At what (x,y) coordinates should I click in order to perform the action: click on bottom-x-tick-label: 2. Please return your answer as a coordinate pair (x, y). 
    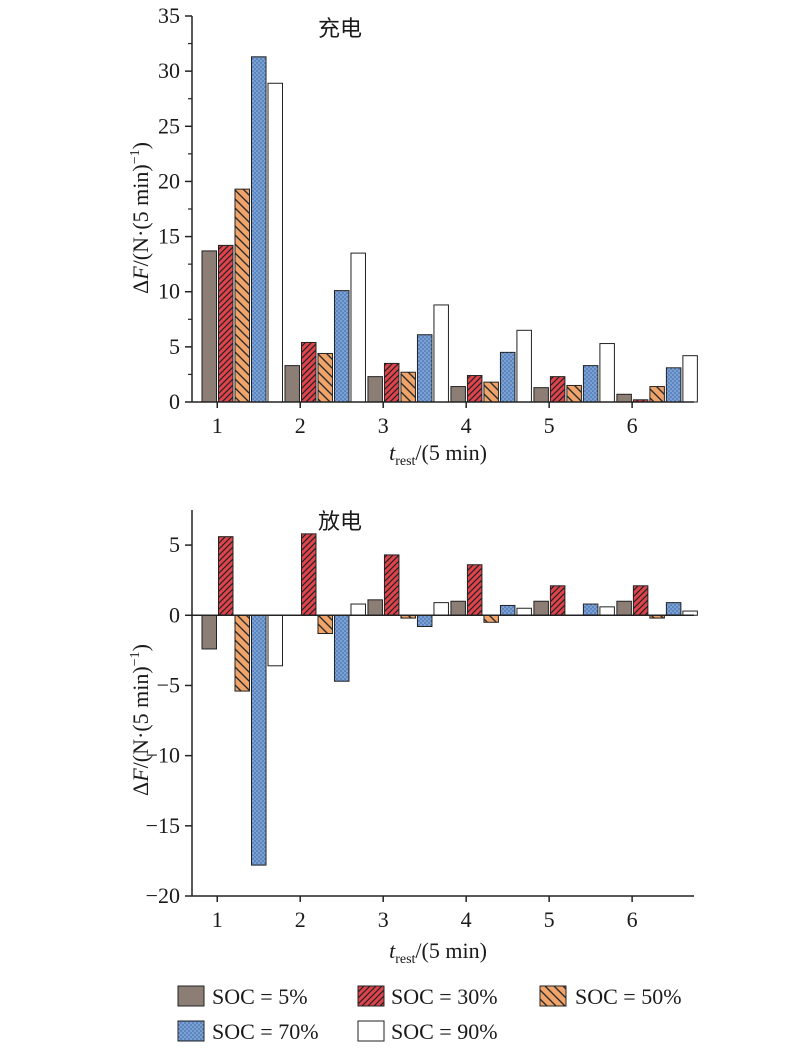
    Looking at the image, I should click on (300, 919).